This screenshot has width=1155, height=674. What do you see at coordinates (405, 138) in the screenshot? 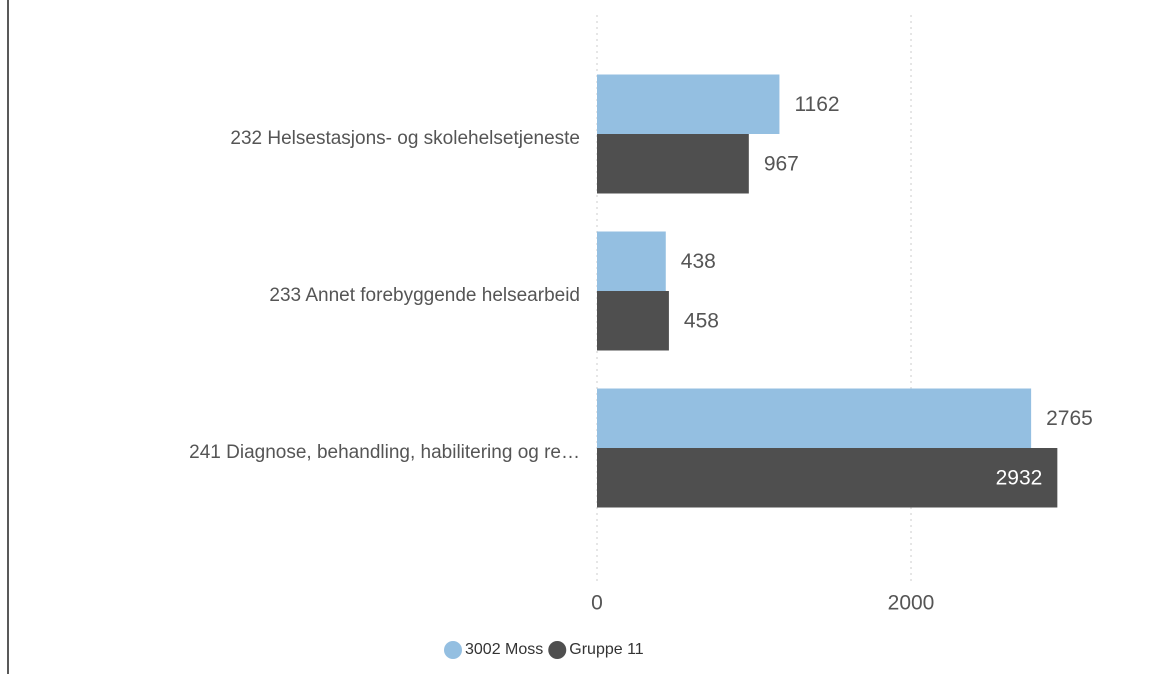
I see `y-tick-label: 232 Helsestasjons- og skolehelsetjeneste` at bounding box center [405, 138].